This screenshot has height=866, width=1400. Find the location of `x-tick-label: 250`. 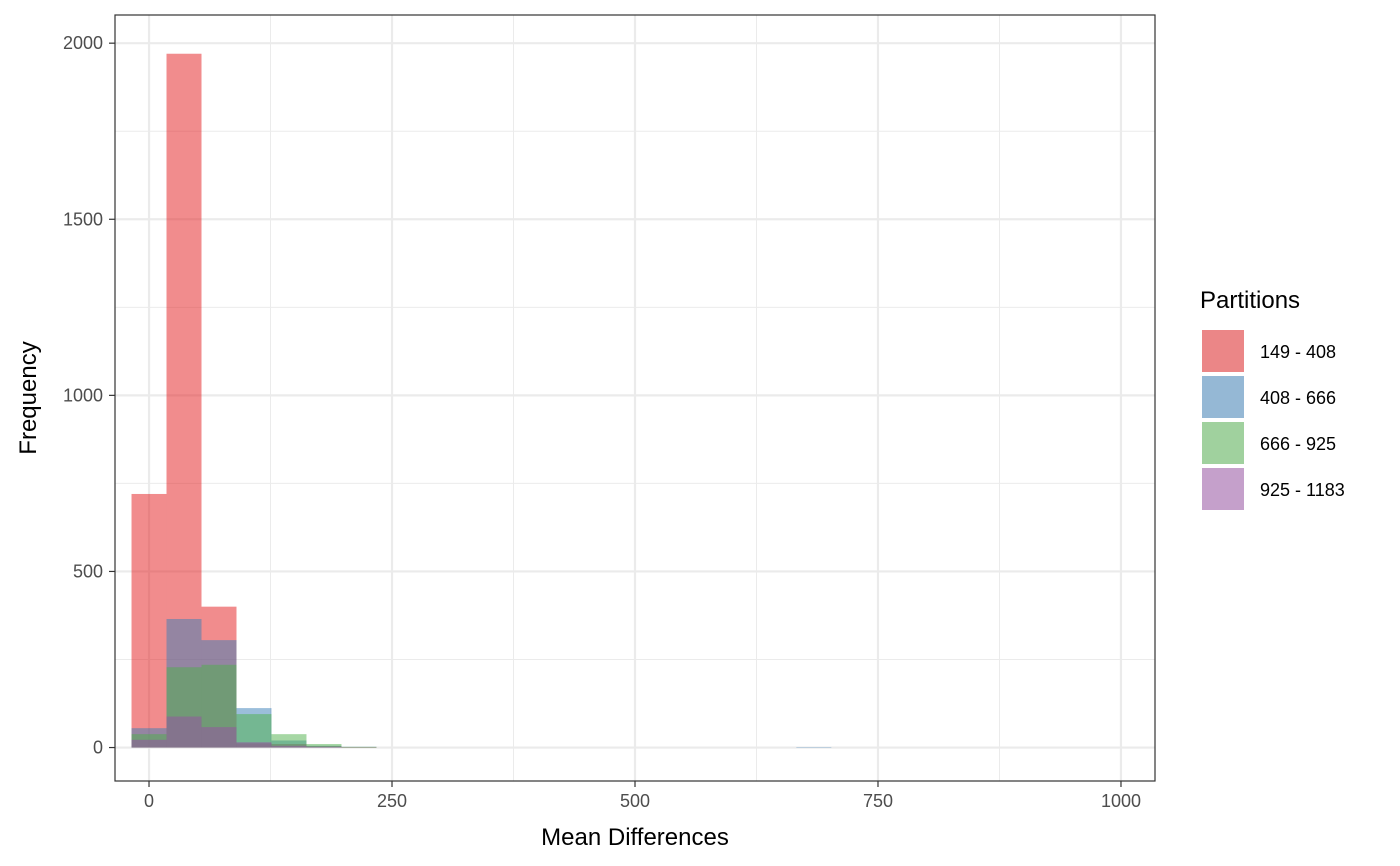

x-tick-label: 250 is located at coordinates (392, 801).